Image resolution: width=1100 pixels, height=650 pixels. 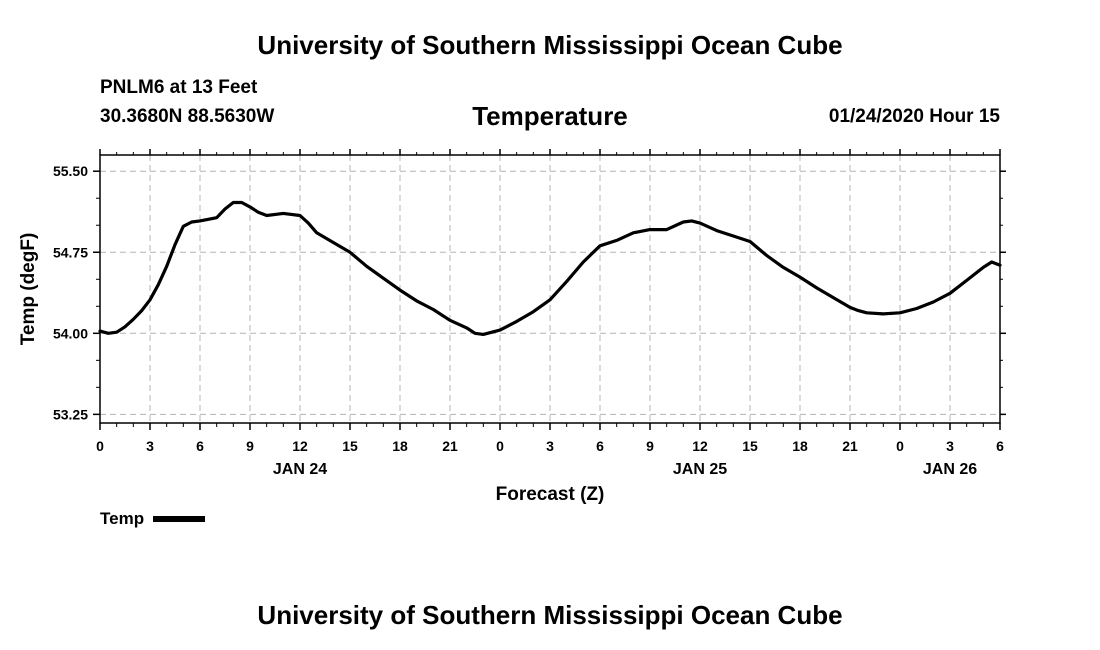 I want to click on legend-swatch, so click(x=179, y=519).